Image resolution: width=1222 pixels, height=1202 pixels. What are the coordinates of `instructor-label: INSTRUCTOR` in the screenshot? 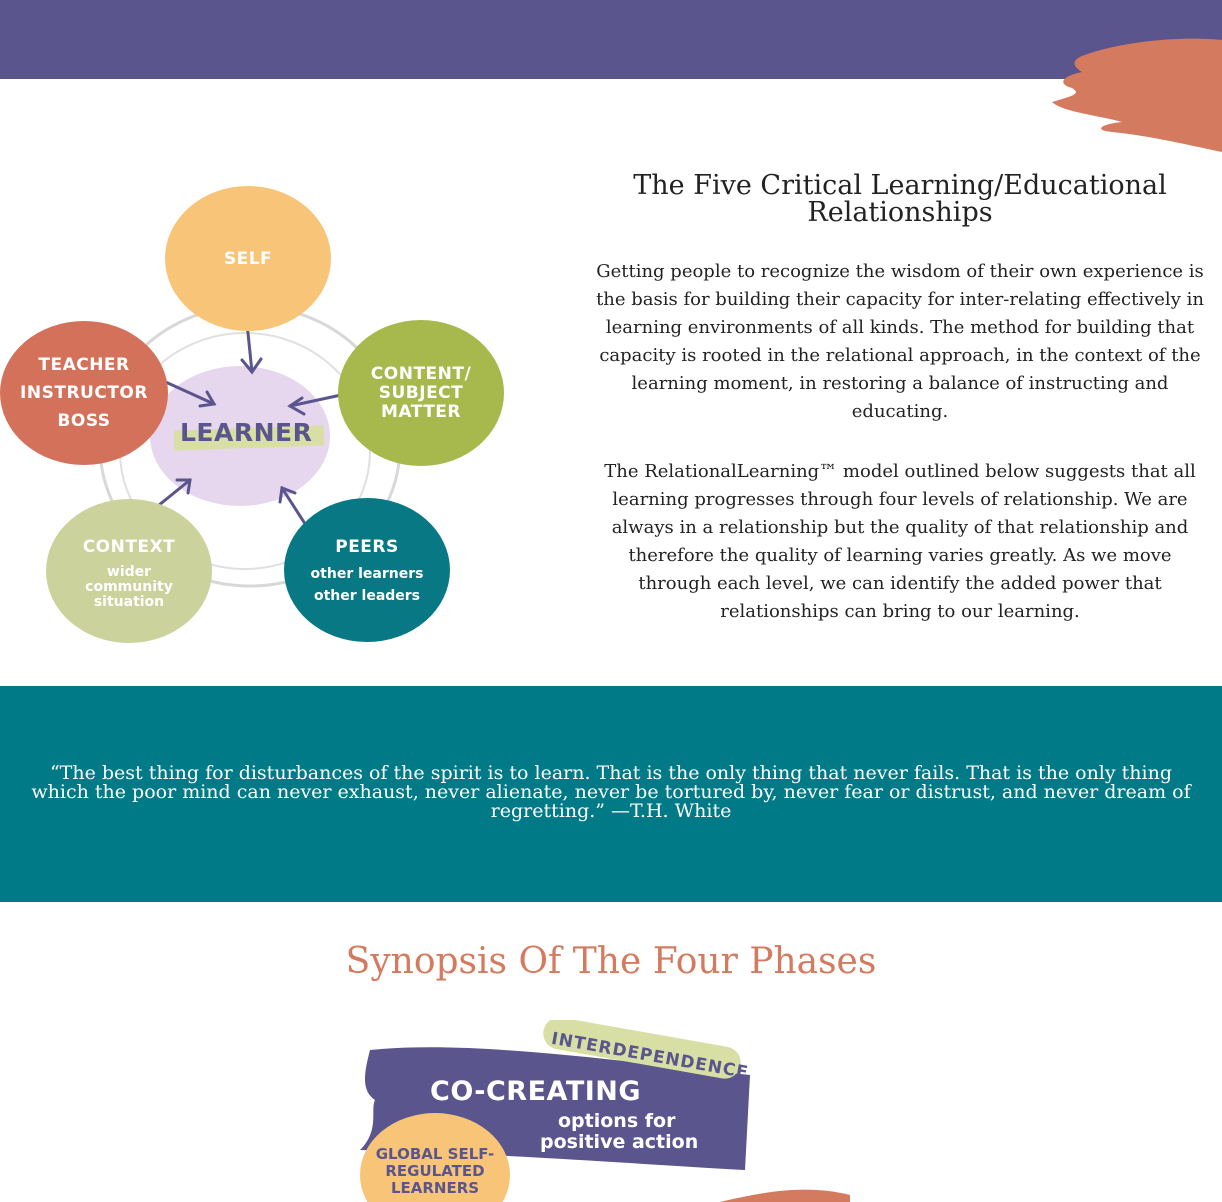 It's located at (84, 393).